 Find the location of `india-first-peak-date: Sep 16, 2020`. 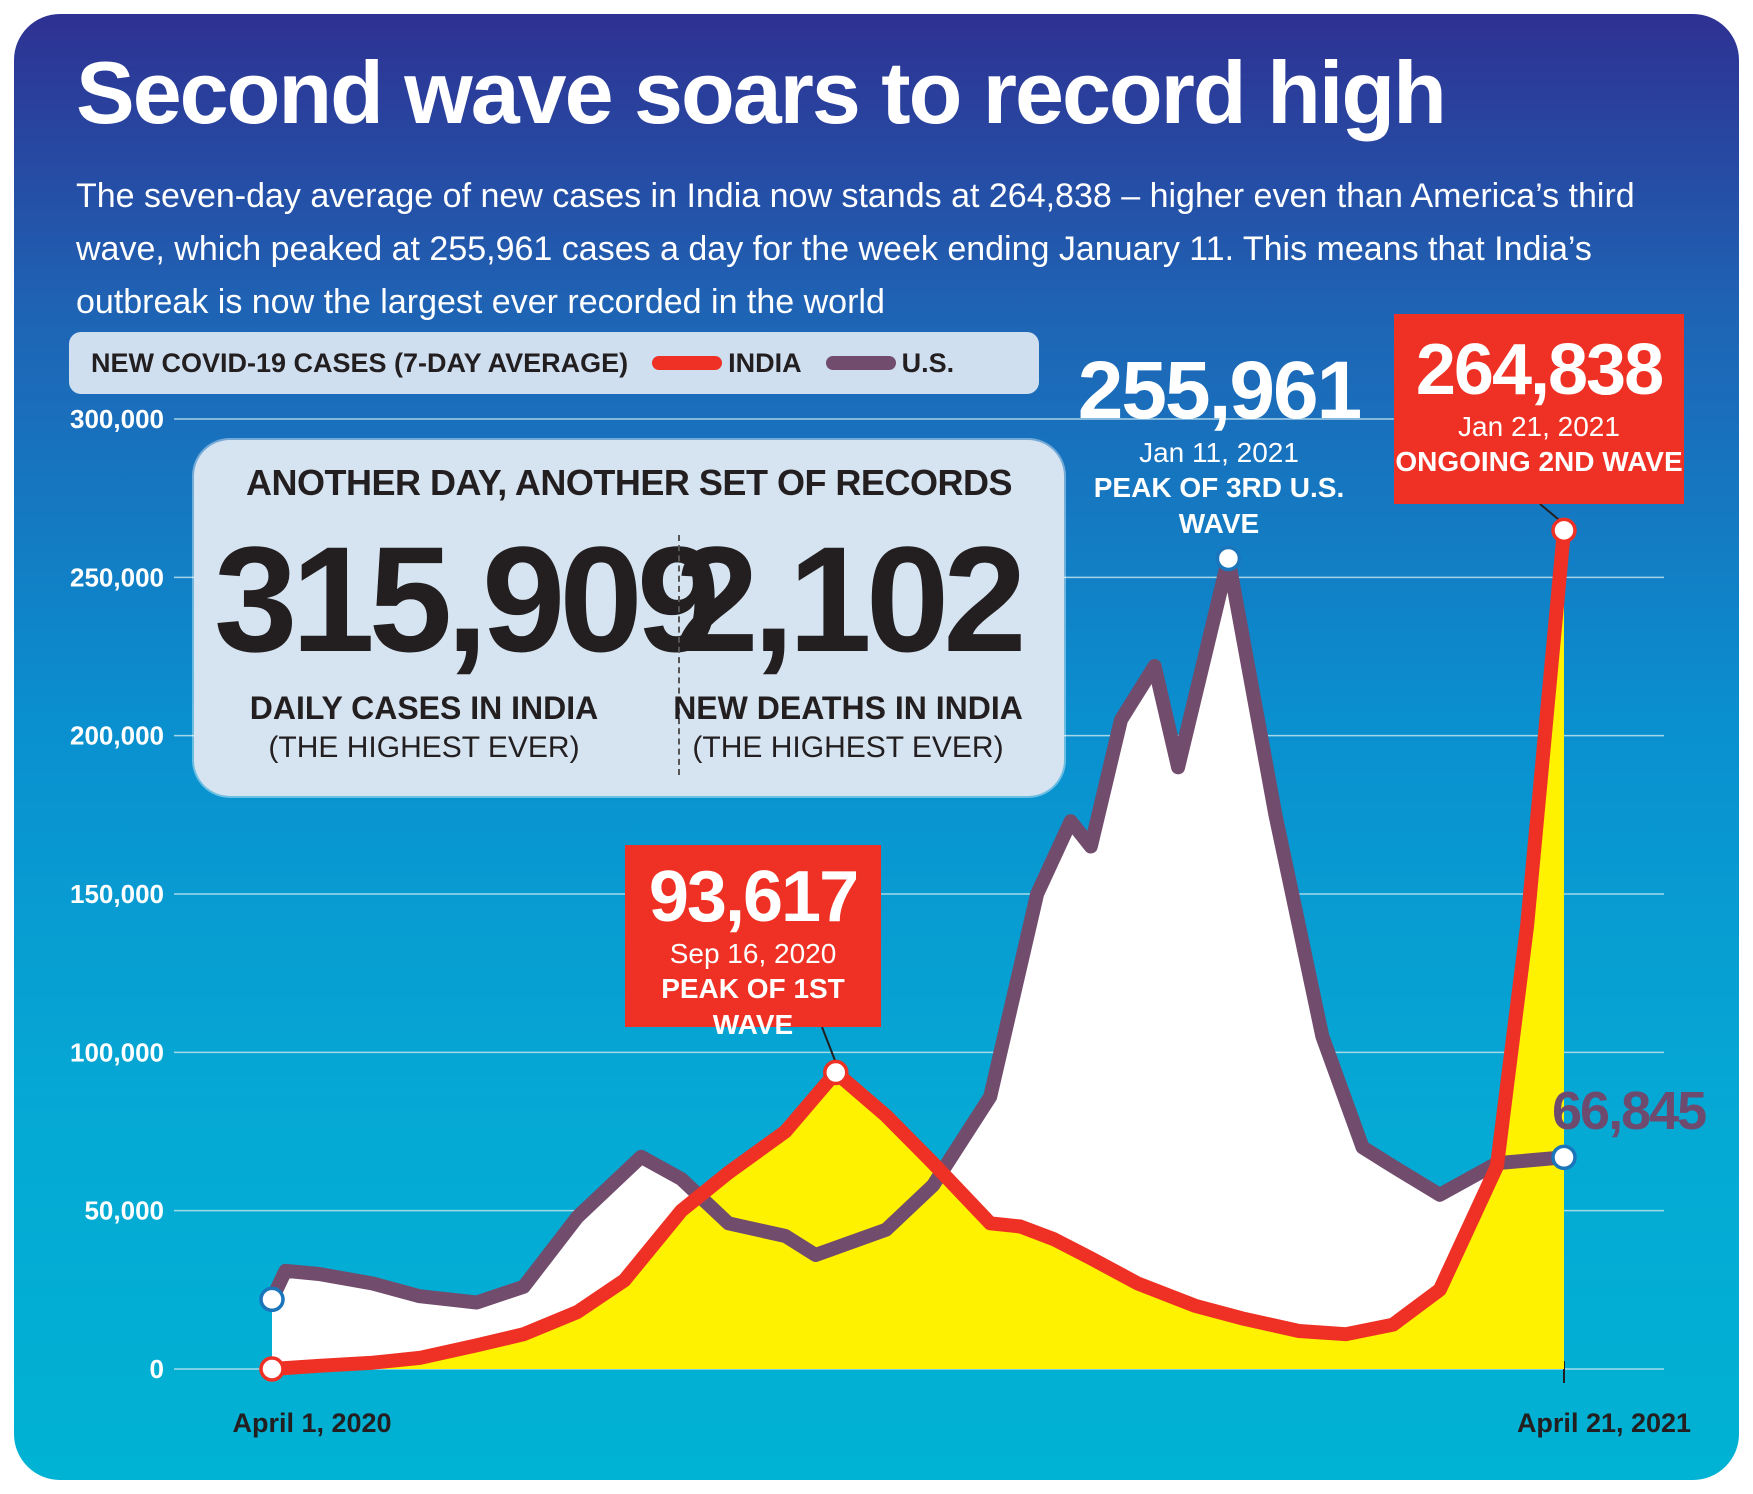

india-first-peak-date: Sep 16, 2020 is located at coordinates (753, 953).